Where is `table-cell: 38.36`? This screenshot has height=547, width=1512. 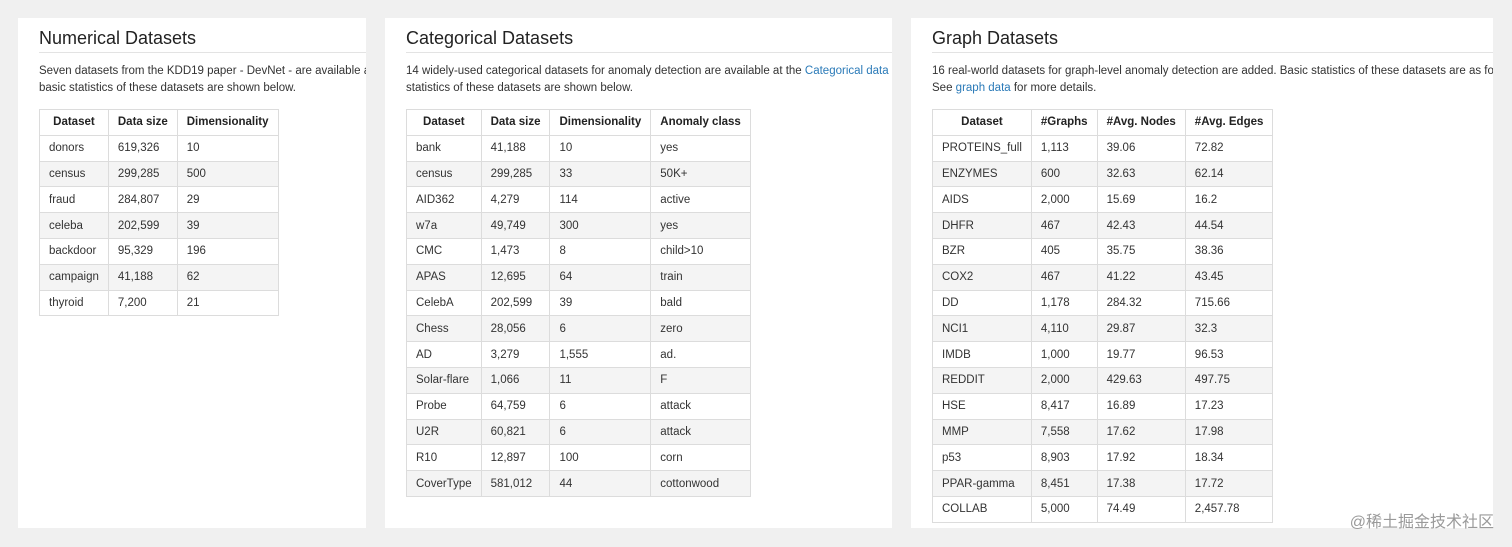 table-cell: 38.36 is located at coordinates (1229, 251).